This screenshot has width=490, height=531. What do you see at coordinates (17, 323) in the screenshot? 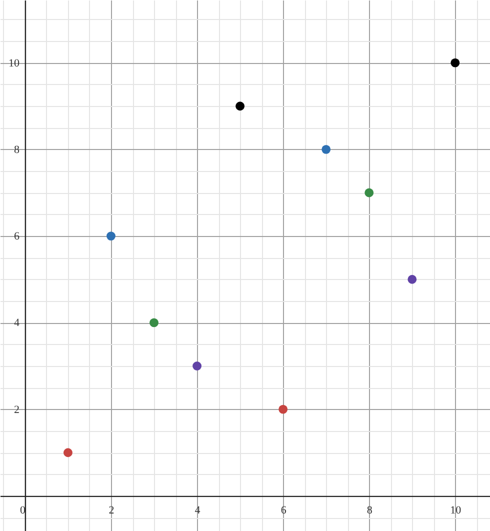
I see `y-tick-label: 4` at bounding box center [17, 323].